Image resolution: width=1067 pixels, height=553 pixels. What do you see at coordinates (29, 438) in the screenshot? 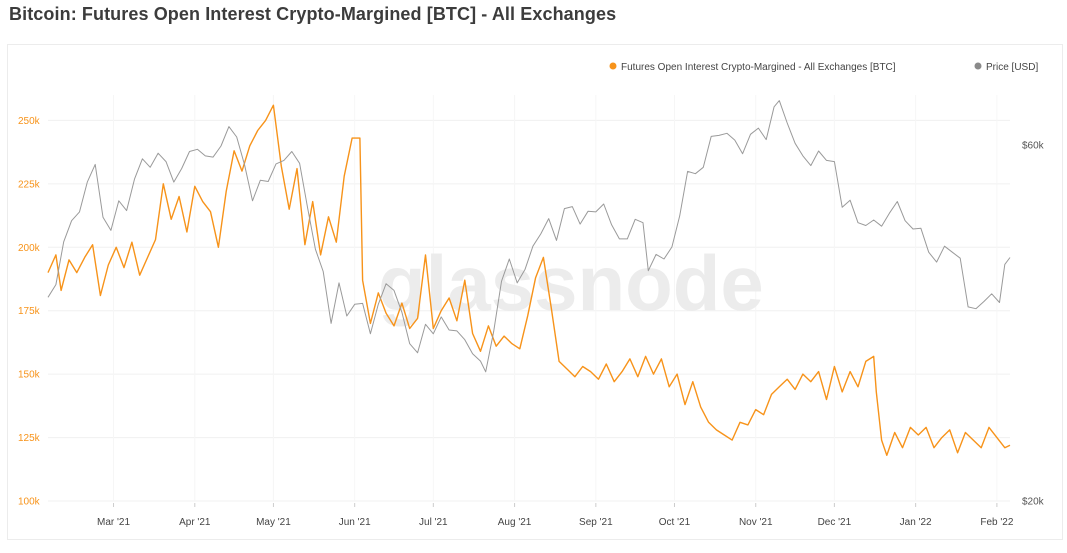
I see `y-left-tick-label: 125k` at bounding box center [29, 438].